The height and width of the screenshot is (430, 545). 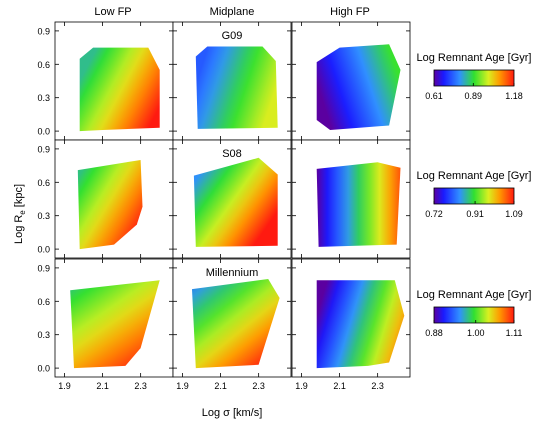 What do you see at coordinates (514, 333) in the screenshot?
I see `colorbar-tick-label: 1.11` at bounding box center [514, 333].